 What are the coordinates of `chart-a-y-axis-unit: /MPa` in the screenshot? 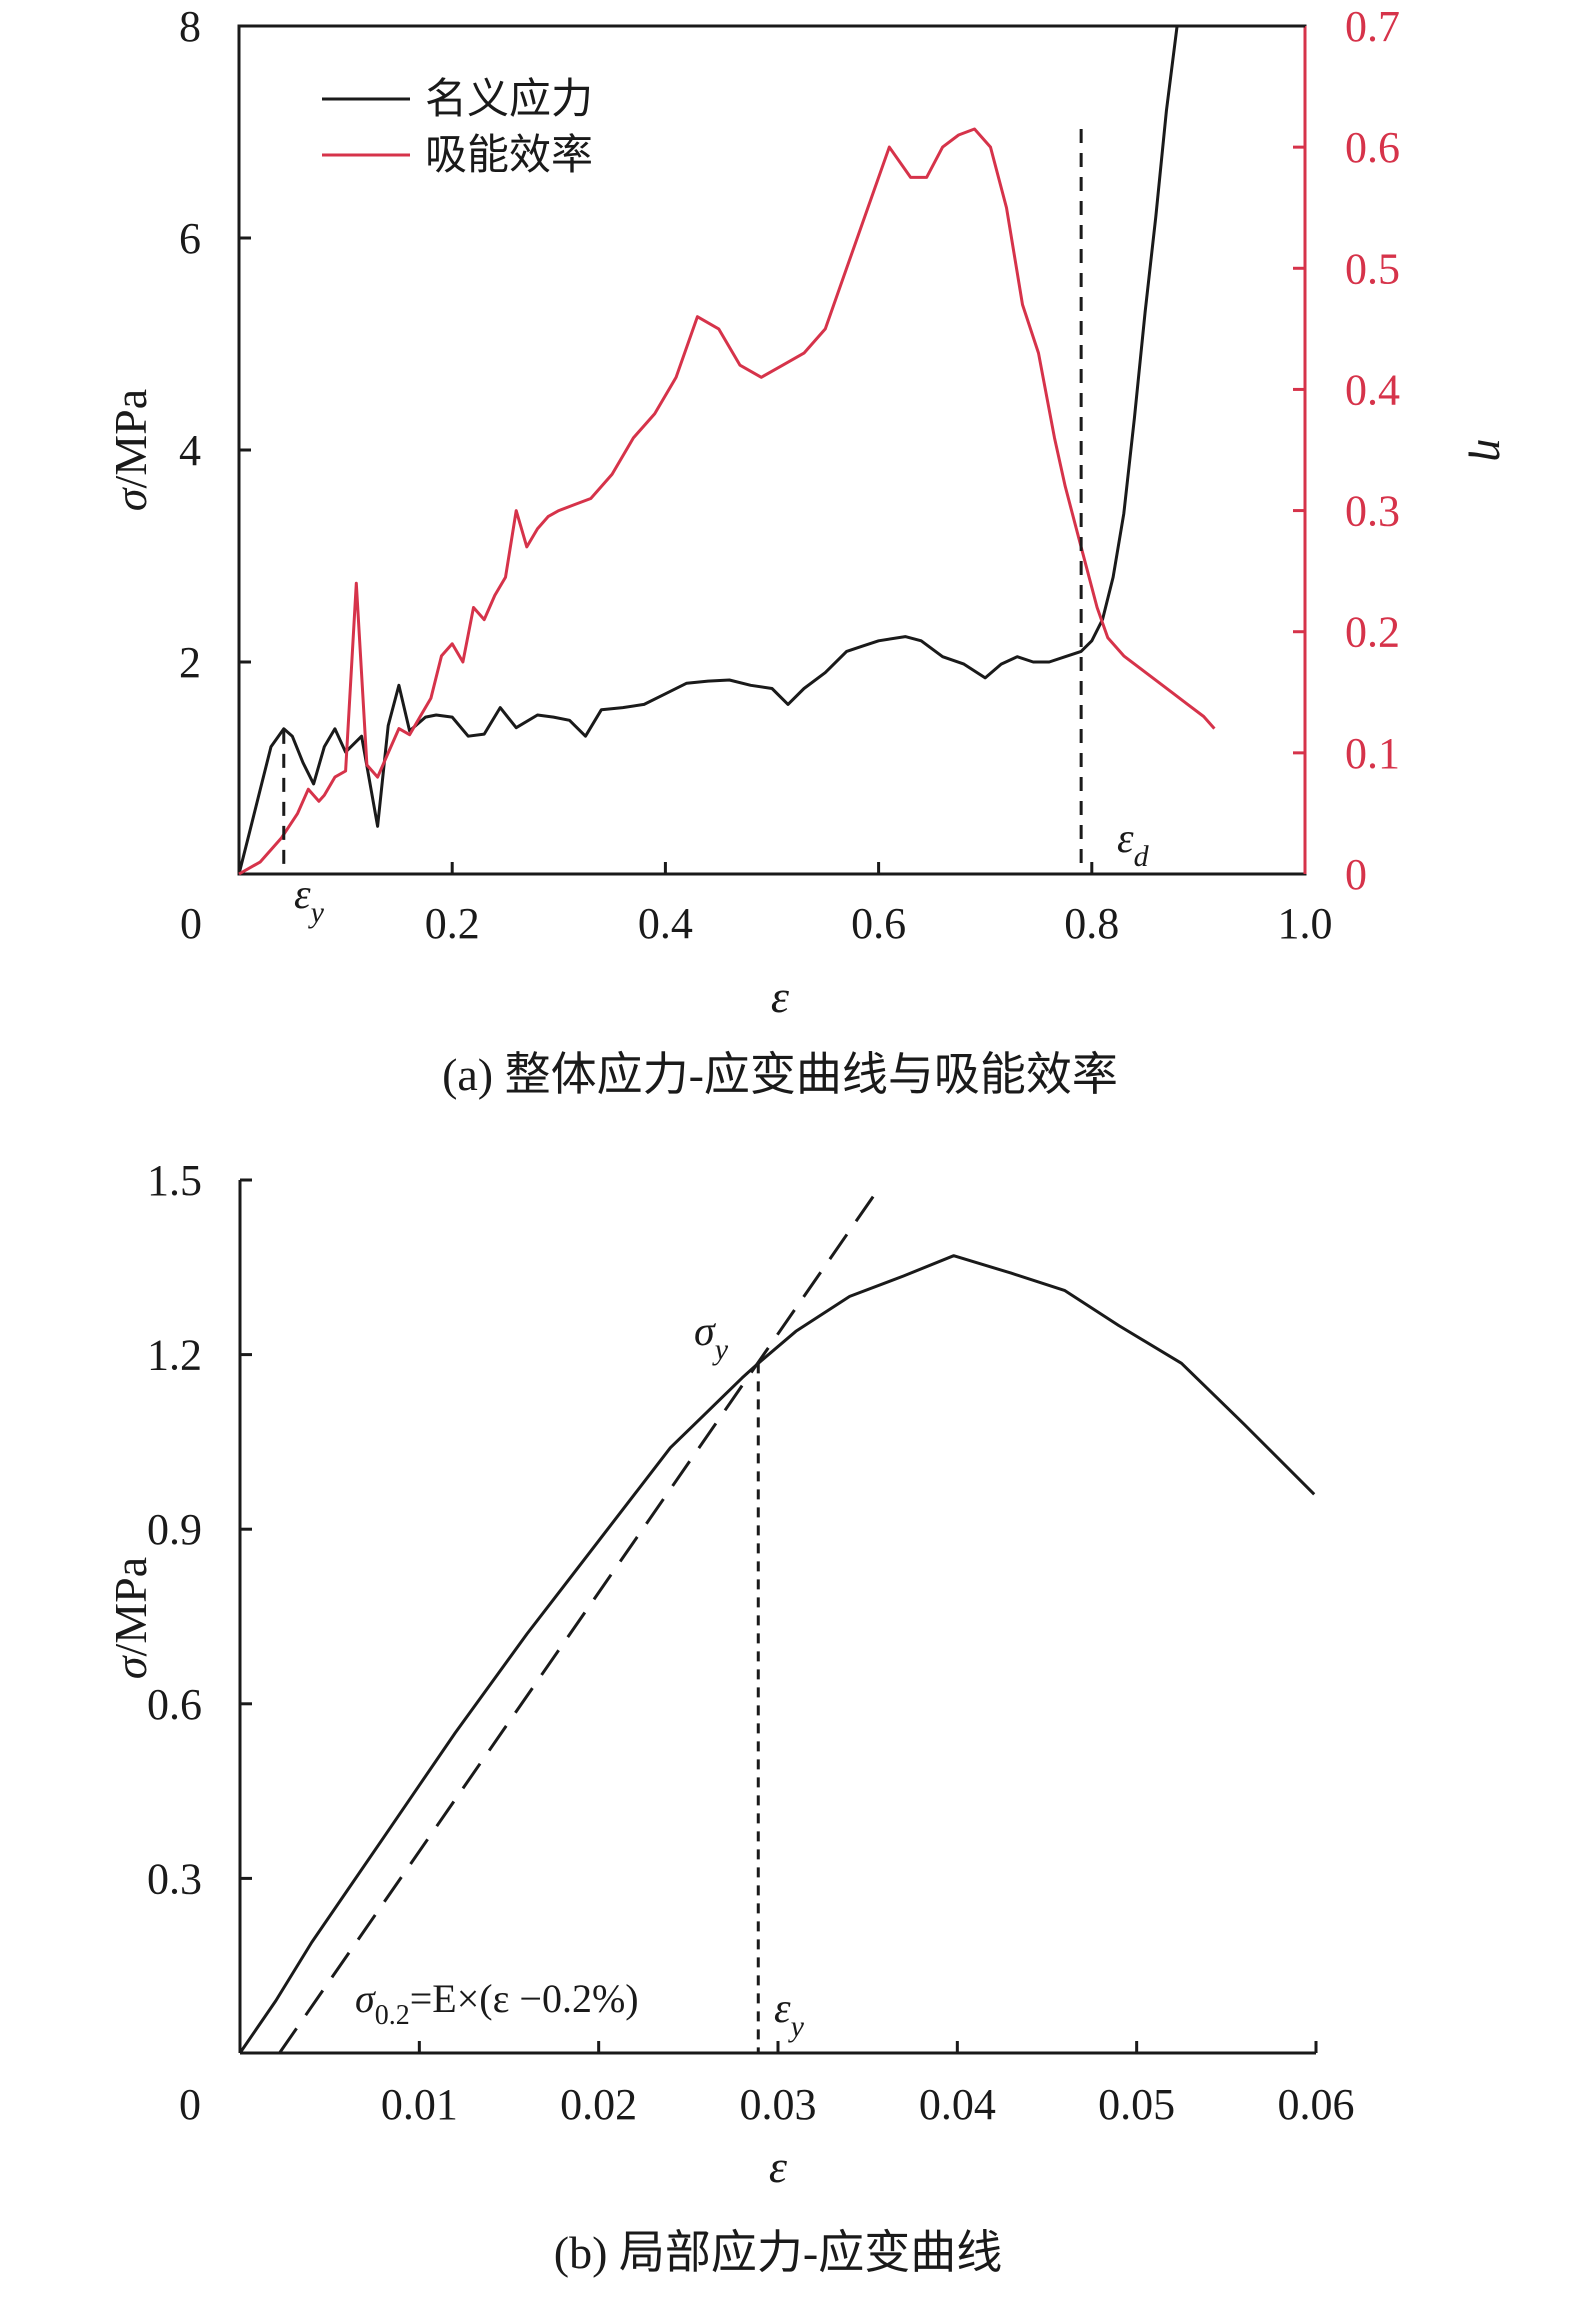 It's located at (130, 439).